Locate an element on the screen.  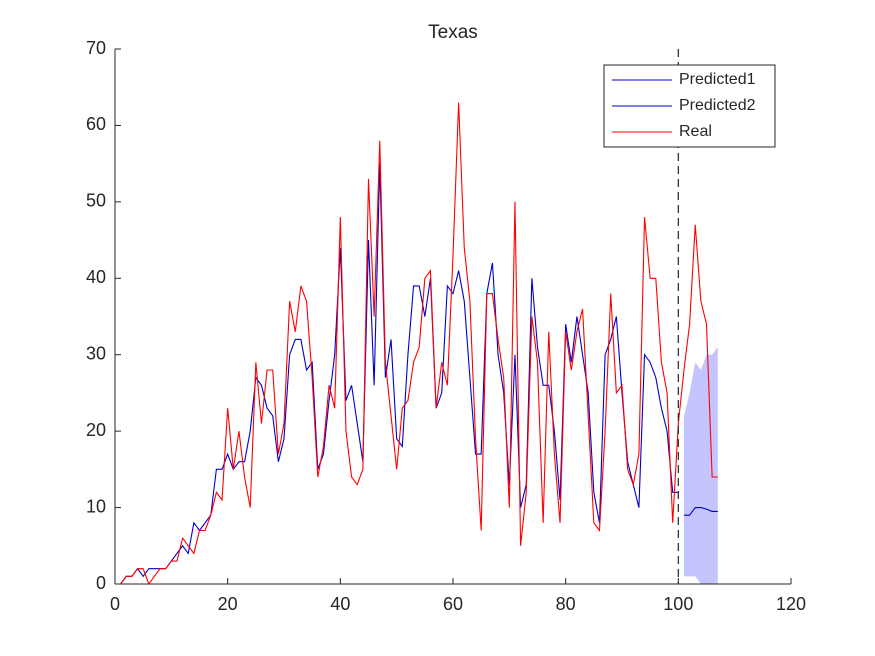
legend-label: Predicted1 is located at coordinates (717, 79).